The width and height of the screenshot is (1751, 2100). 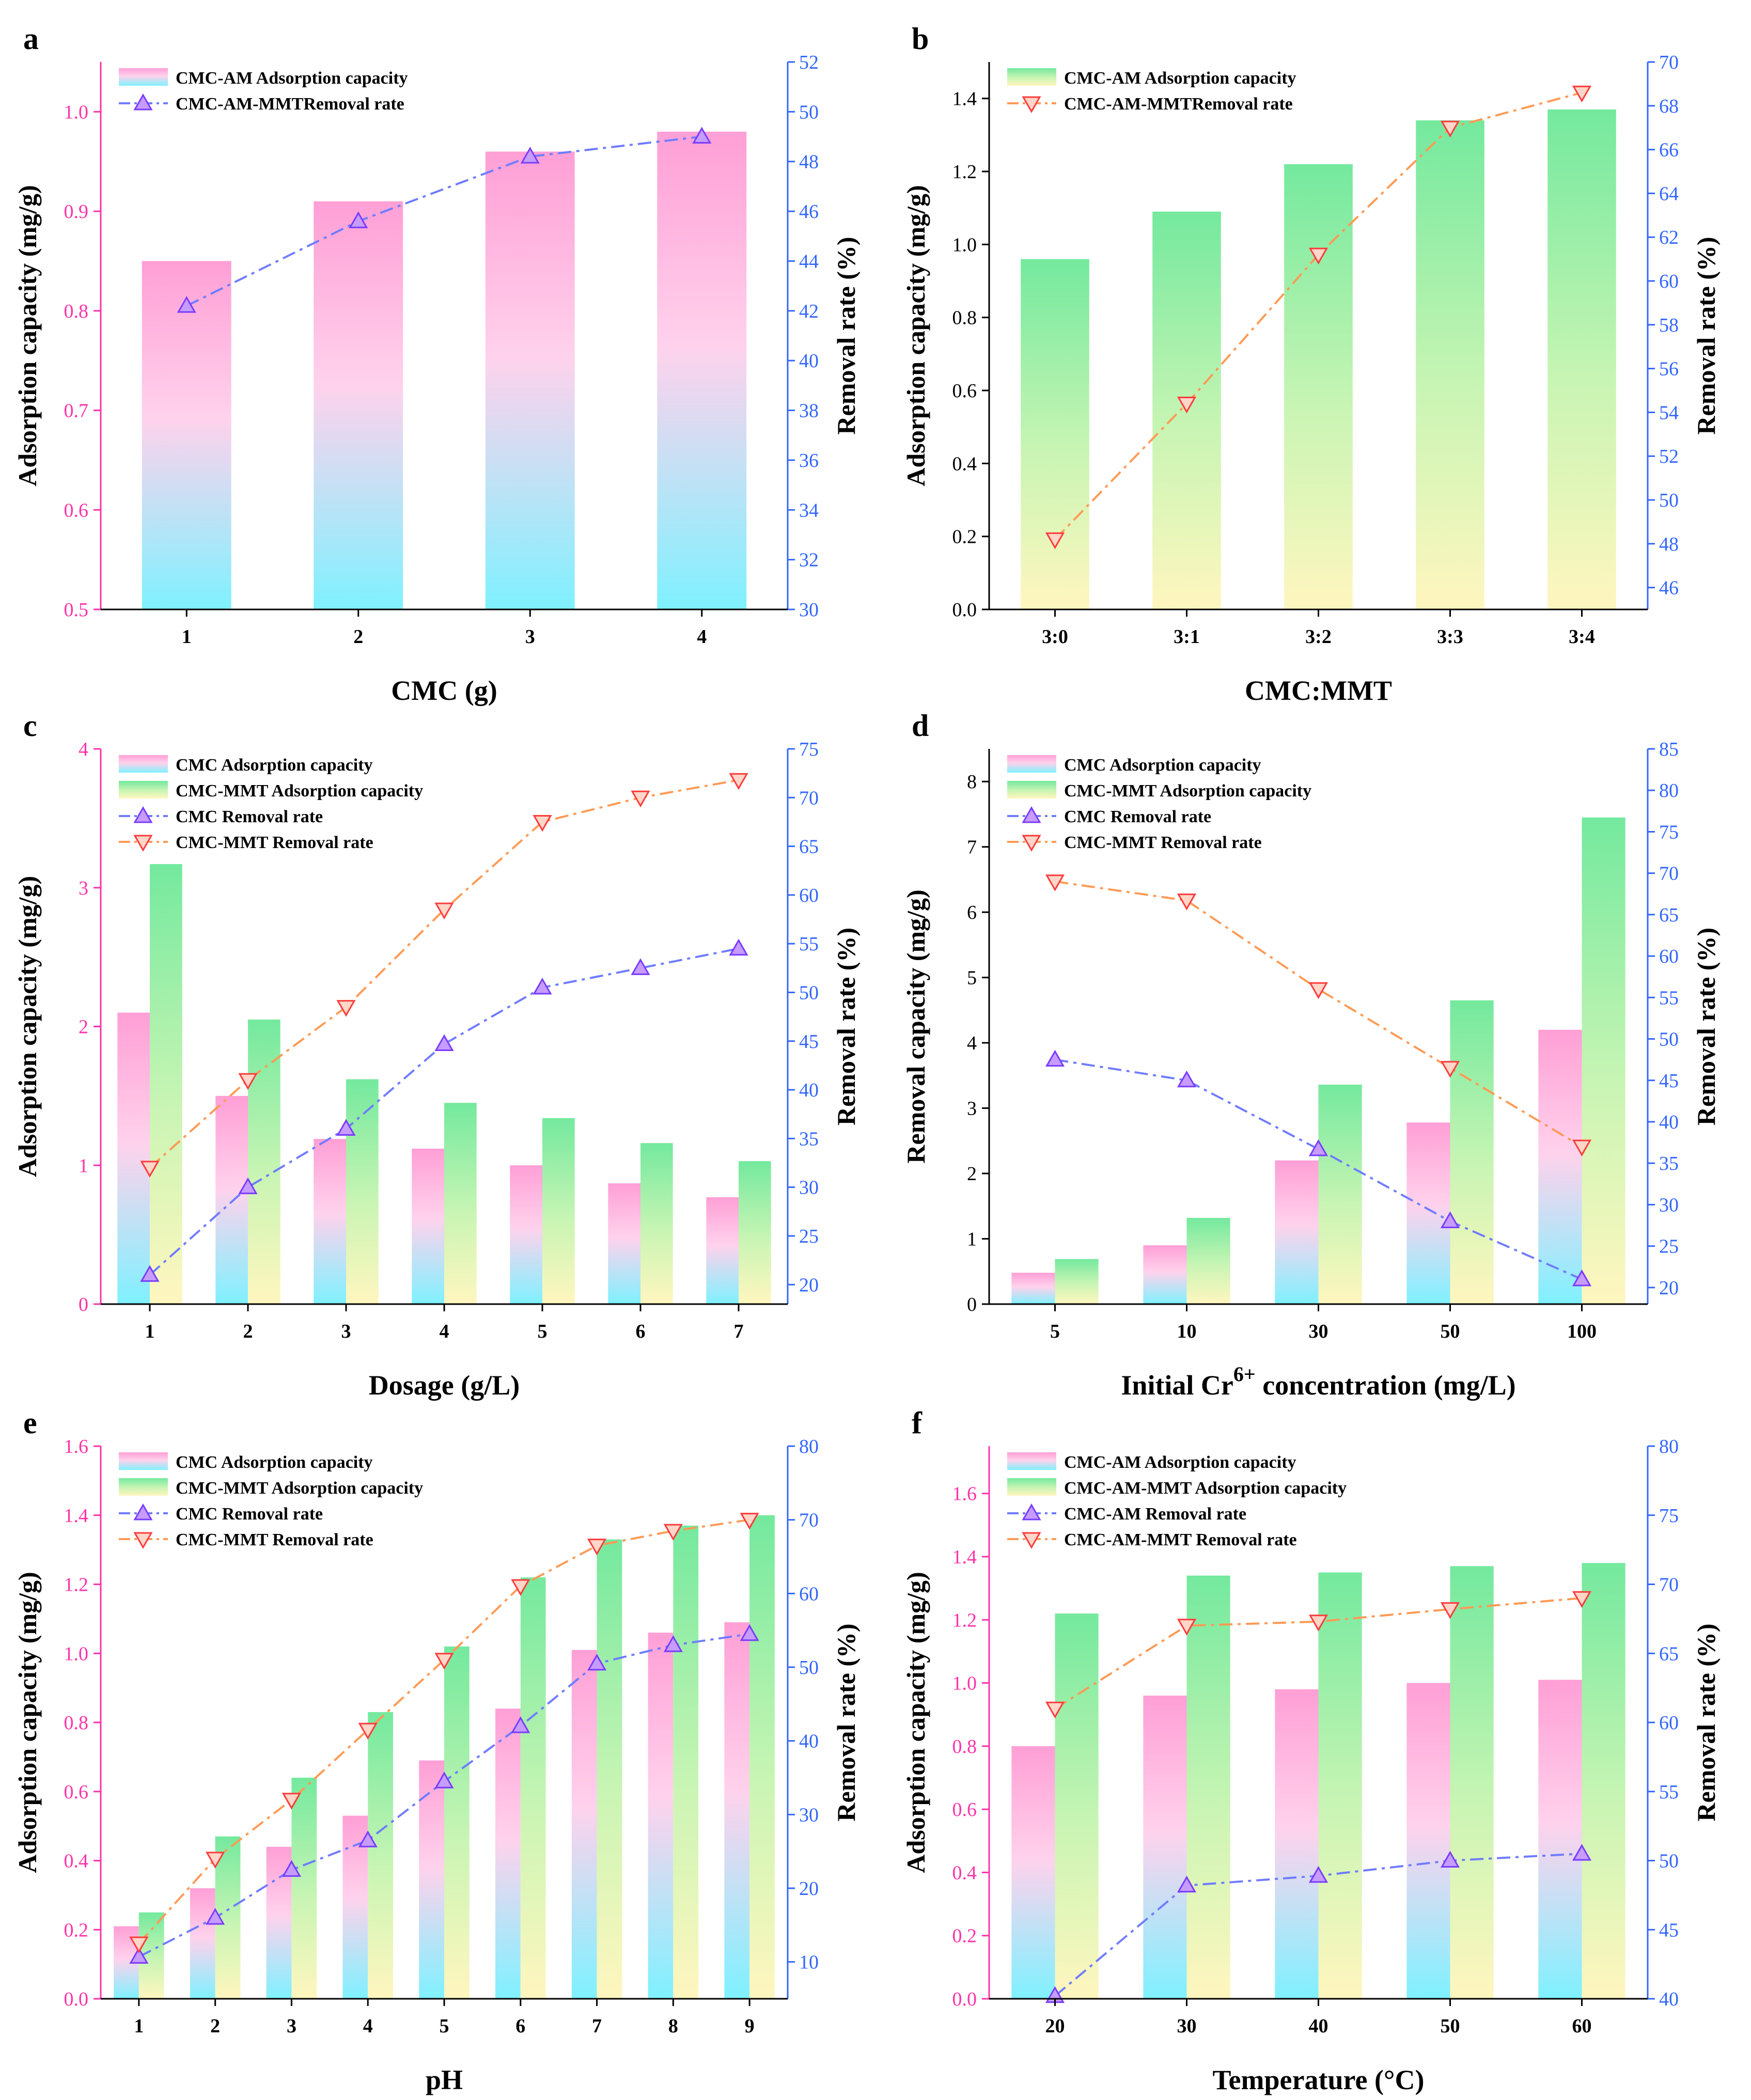 What do you see at coordinates (1451, 2026) in the screenshot?
I see `x-tick-label: 50` at bounding box center [1451, 2026].